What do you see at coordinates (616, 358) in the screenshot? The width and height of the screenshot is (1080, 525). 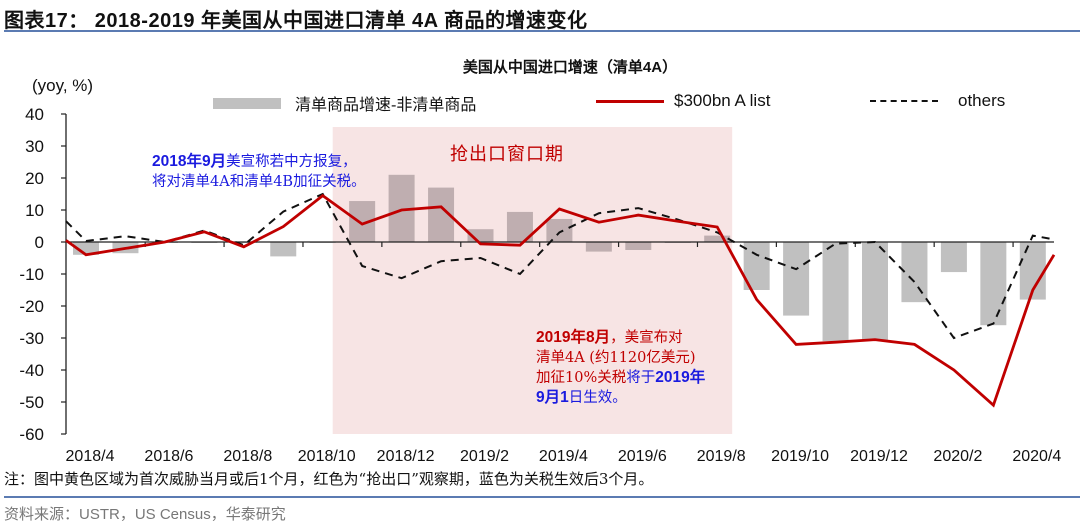 I see `annotation-text: 清单4A (约1120亿美元)` at bounding box center [616, 358].